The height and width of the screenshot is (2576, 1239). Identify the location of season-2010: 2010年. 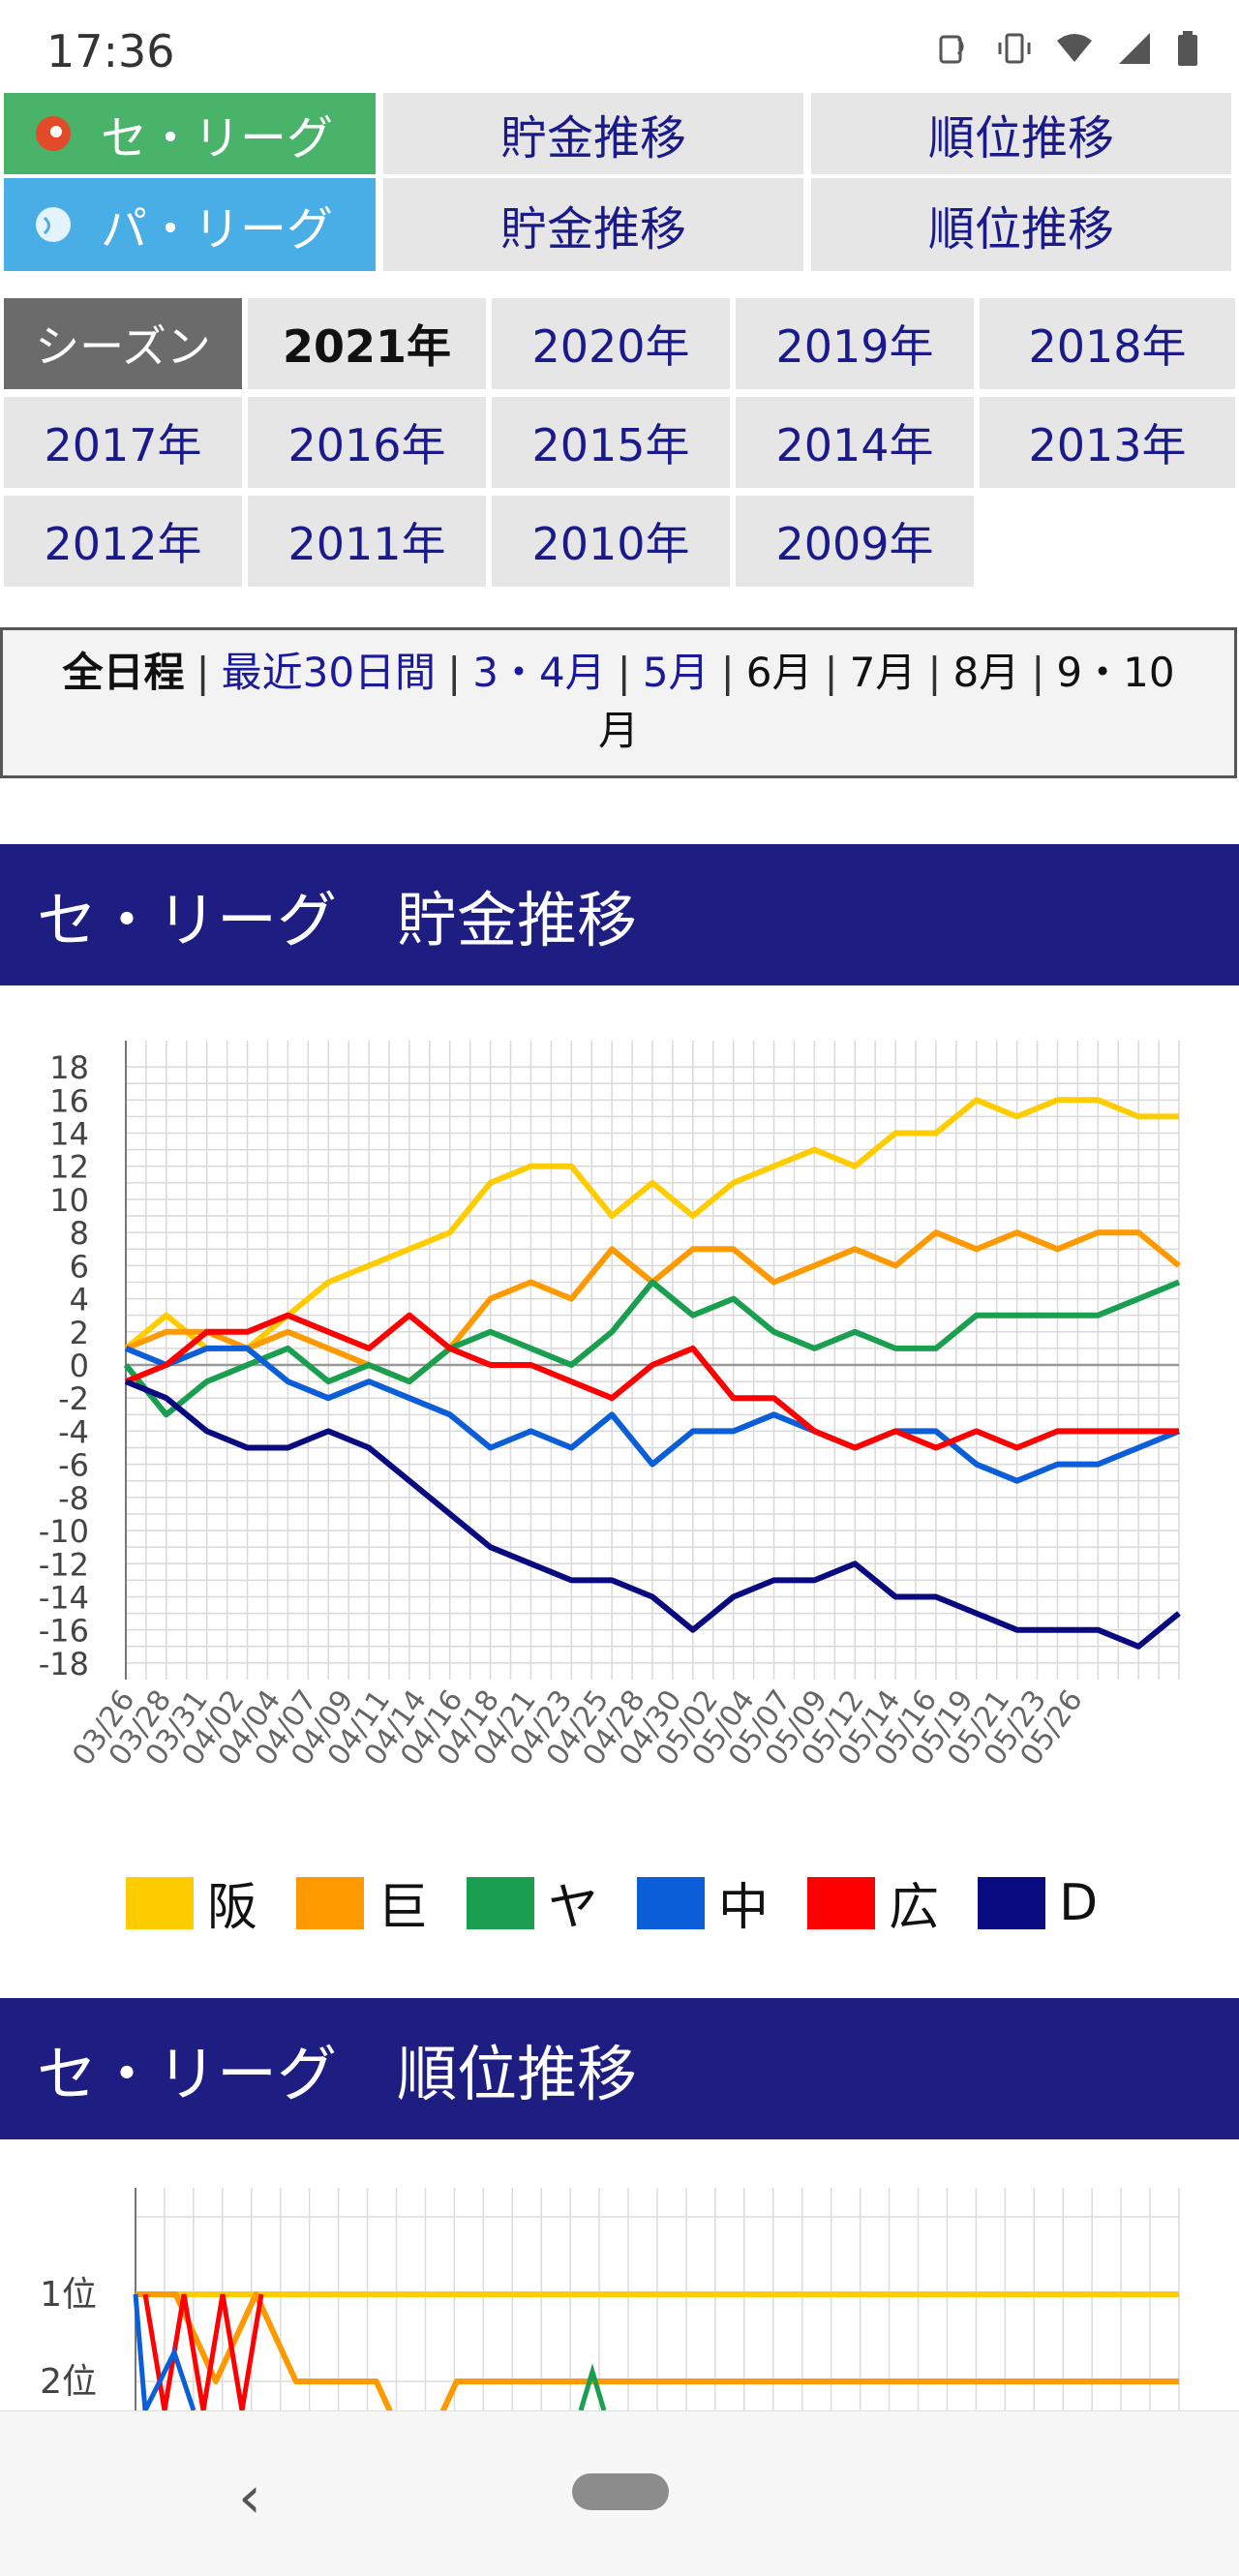
(611, 541).